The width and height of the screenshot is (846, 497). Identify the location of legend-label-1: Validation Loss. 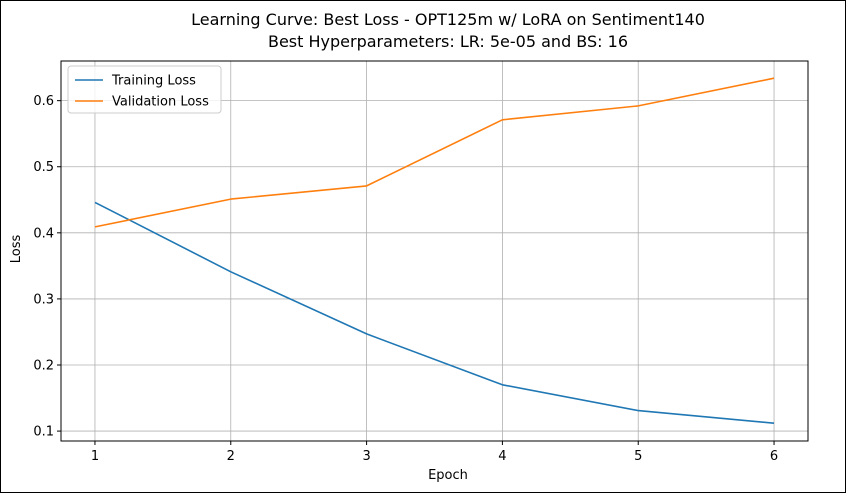
(160, 102).